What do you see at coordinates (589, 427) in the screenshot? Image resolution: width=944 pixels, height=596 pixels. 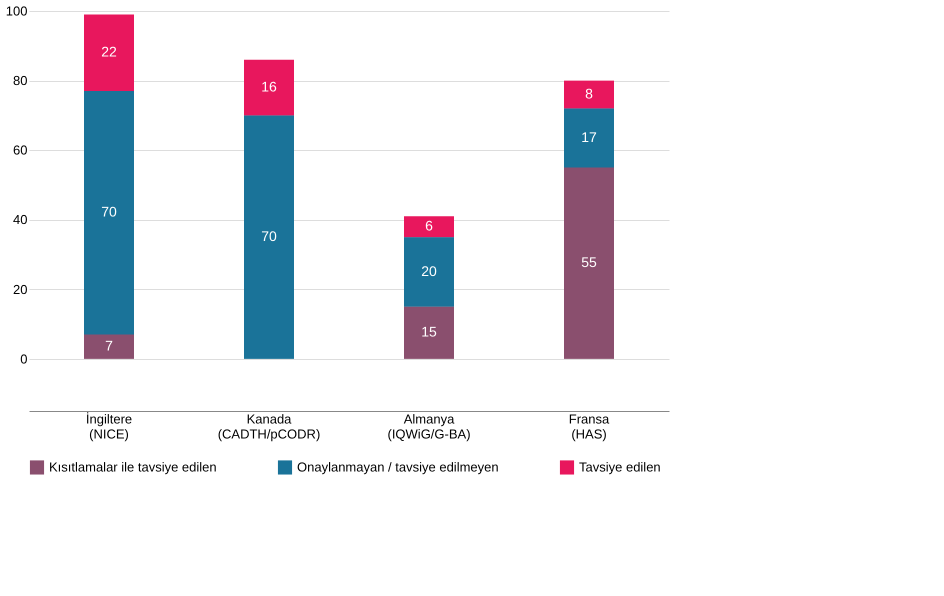 I see `x-tick-label: Fransa (HAS)` at bounding box center [589, 427].